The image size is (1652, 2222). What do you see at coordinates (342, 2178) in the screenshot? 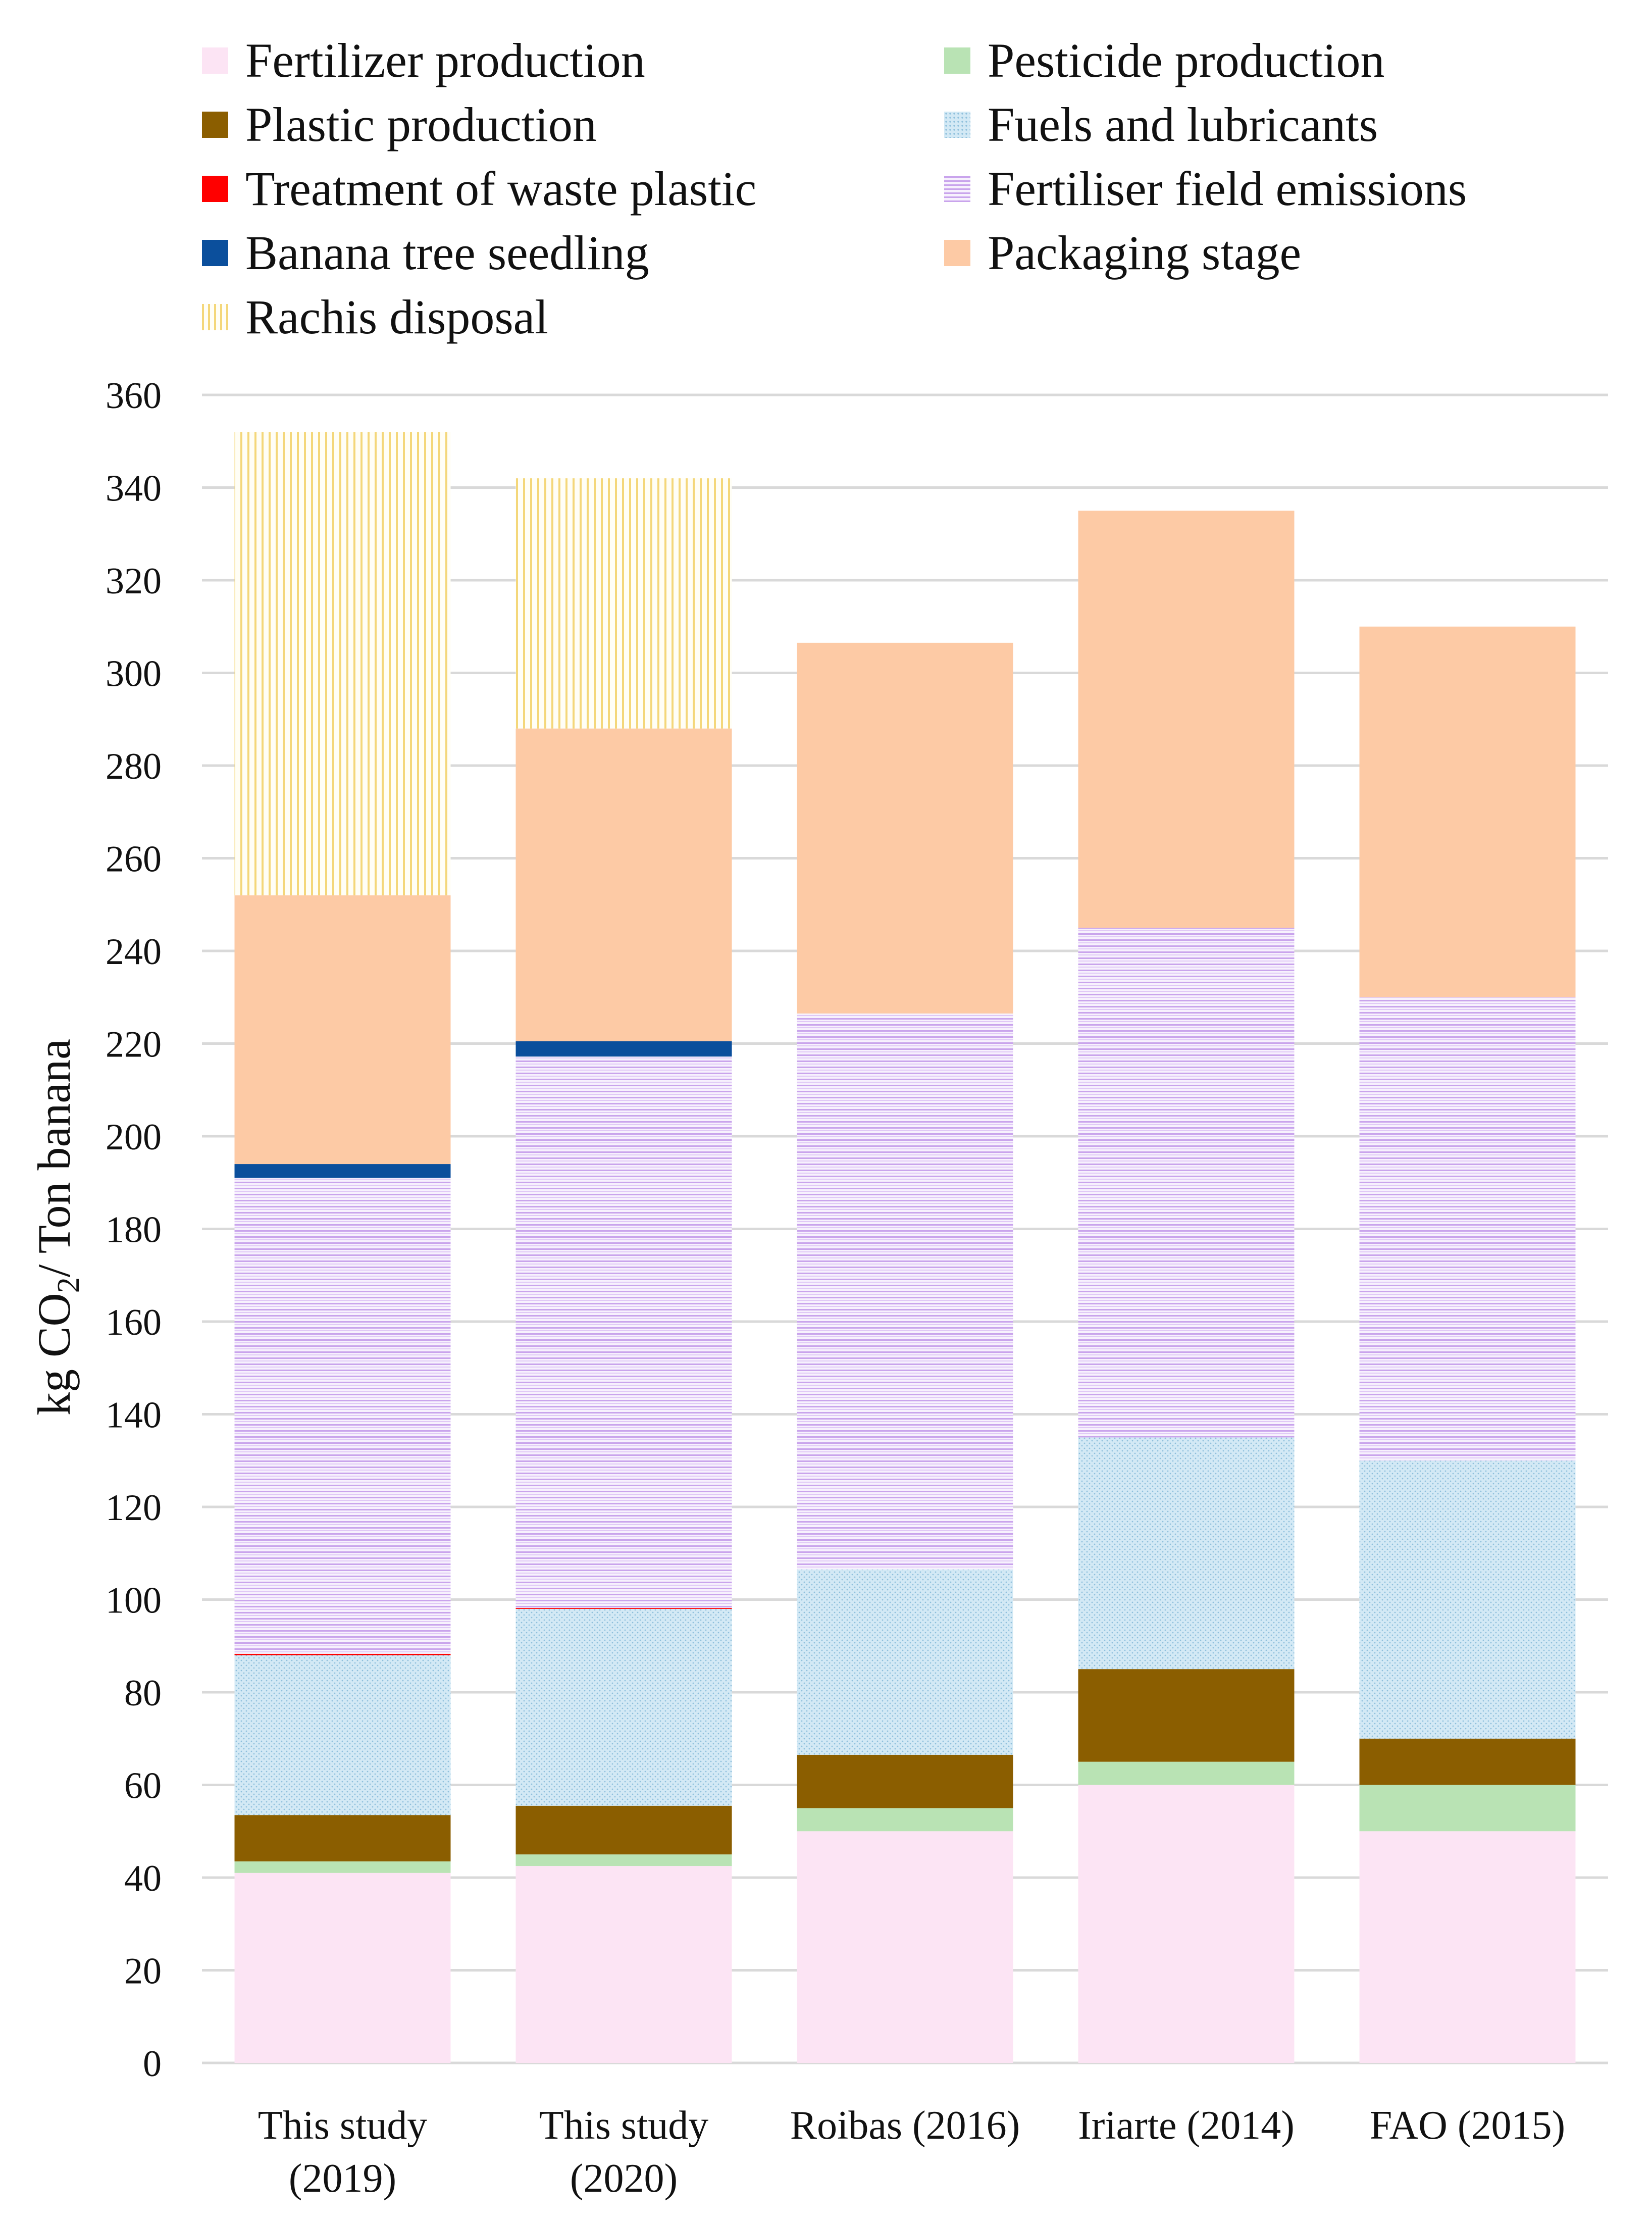
I see `x-tick-label: (2019)` at bounding box center [342, 2178].